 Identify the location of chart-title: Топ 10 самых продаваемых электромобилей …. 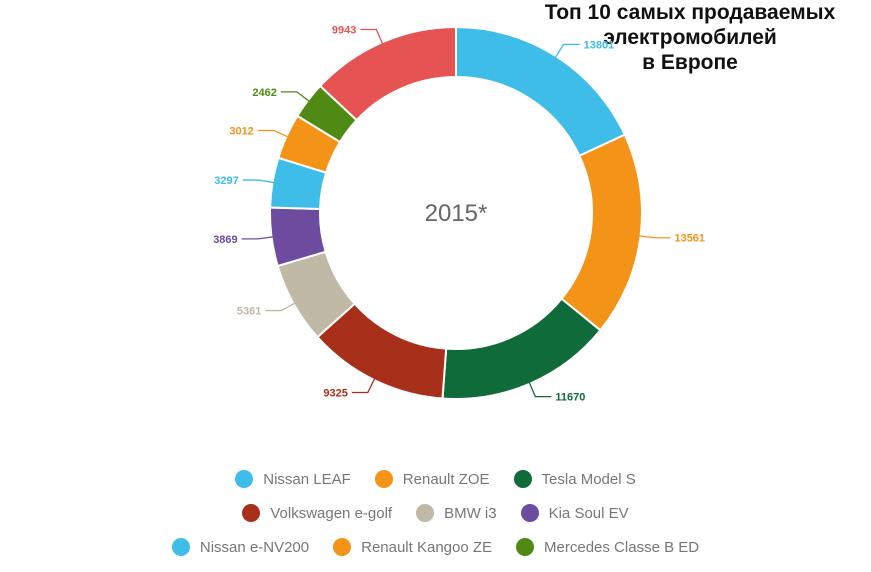
(690, 37).